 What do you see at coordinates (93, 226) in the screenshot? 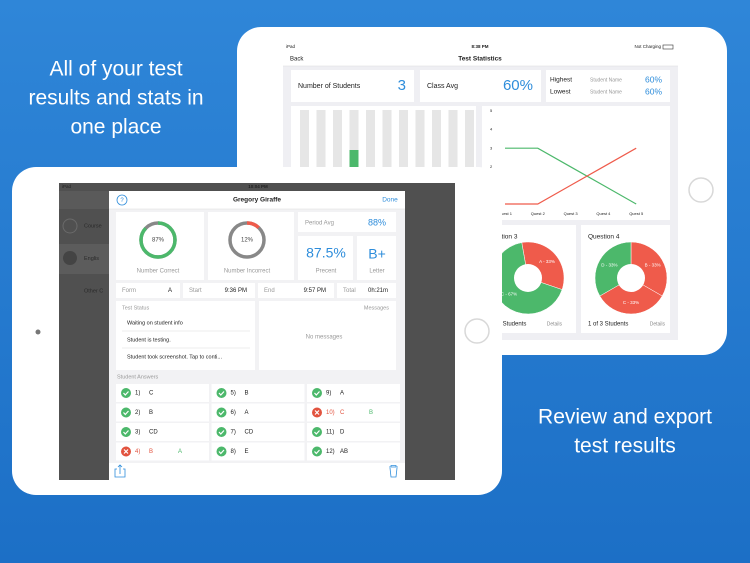
I see `sidebar-item: Course` at bounding box center [93, 226].